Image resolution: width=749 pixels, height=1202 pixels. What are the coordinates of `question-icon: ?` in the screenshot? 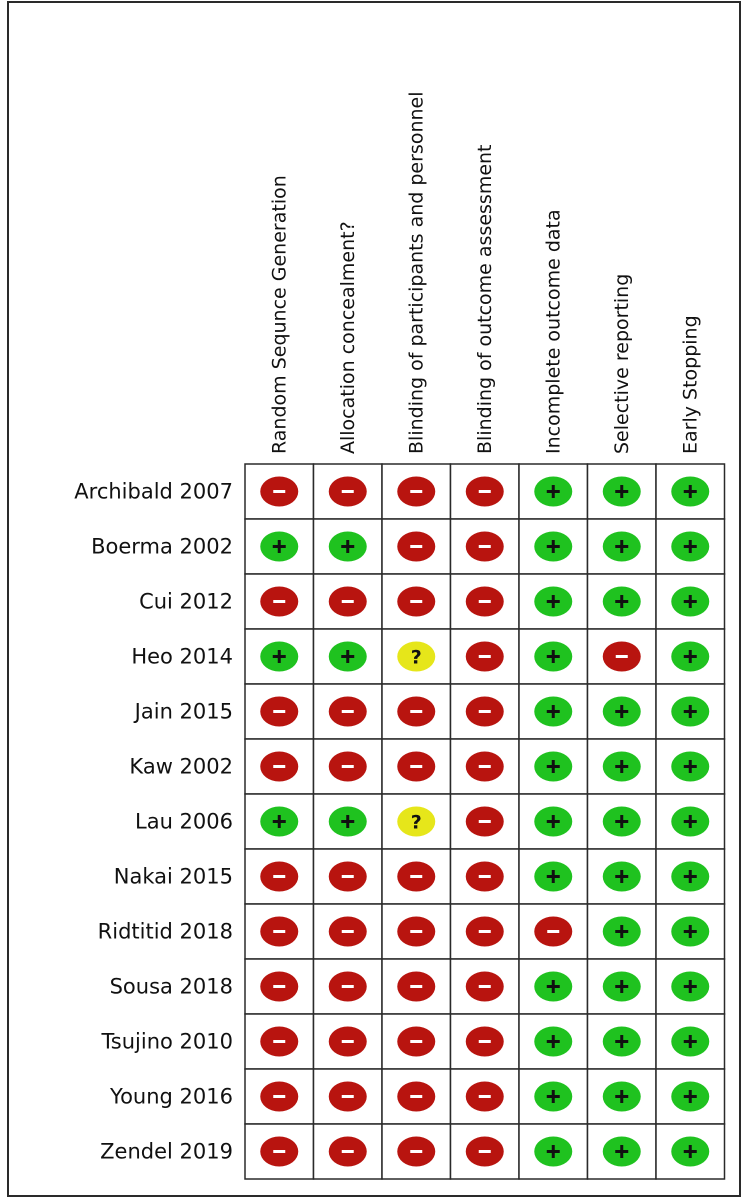 It's located at (416, 823).